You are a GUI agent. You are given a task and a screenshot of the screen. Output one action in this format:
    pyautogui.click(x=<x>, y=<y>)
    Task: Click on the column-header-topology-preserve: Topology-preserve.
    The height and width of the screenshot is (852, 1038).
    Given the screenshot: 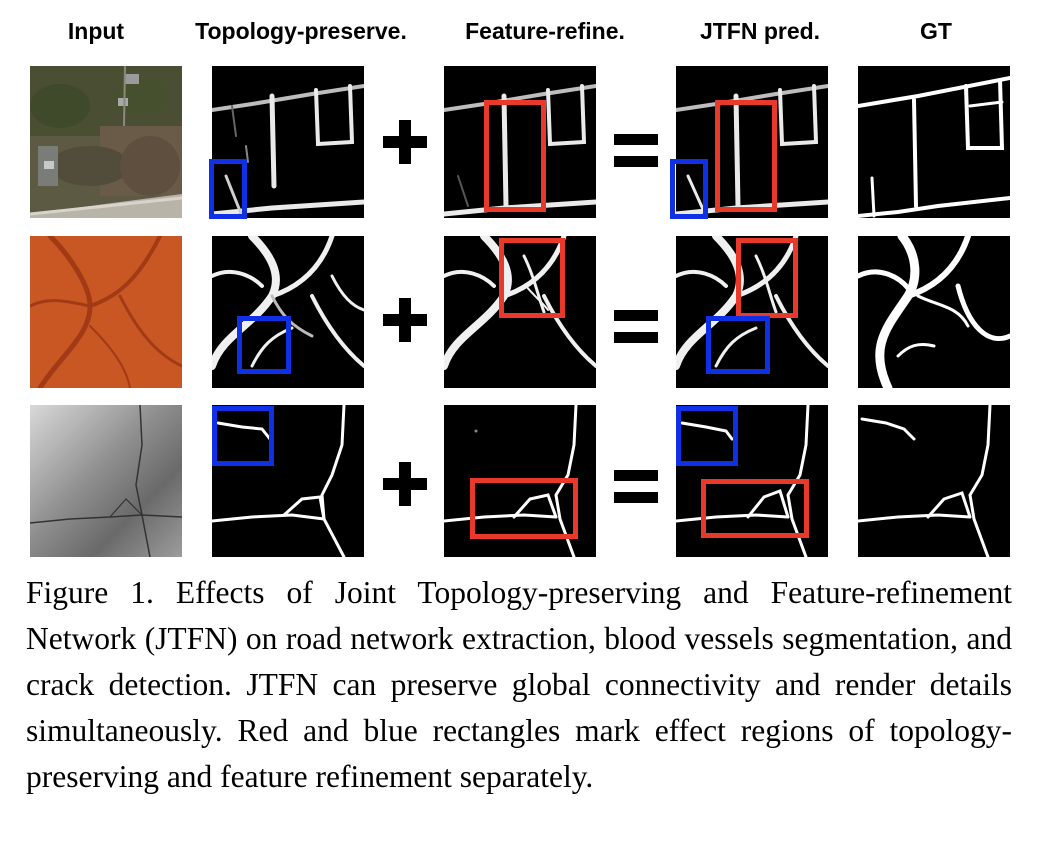 What is the action you would take?
    pyautogui.click(x=301, y=31)
    